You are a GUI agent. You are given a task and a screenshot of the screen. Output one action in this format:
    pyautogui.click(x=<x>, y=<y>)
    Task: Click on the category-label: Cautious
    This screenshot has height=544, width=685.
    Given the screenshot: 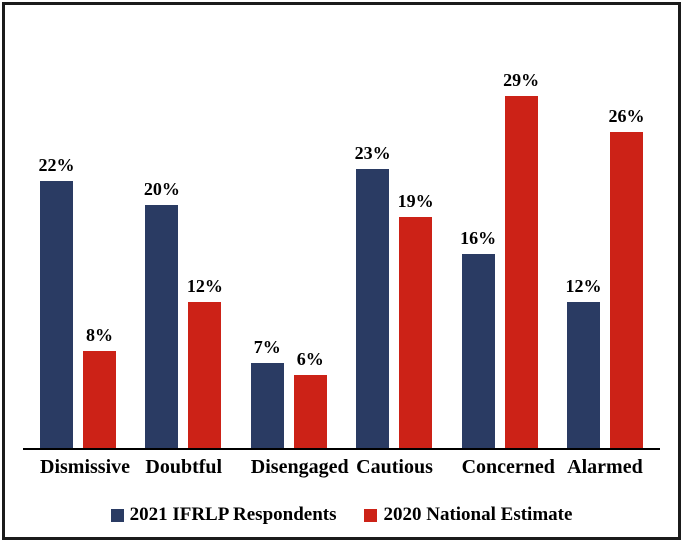 What is the action you would take?
    pyautogui.click(x=394, y=467)
    